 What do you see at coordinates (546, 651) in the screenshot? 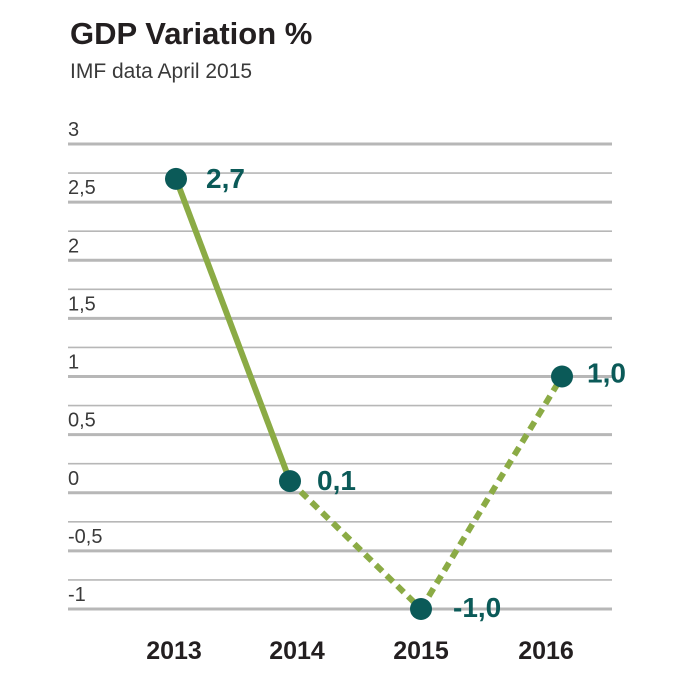
I see `x-tick-label: 2016` at bounding box center [546, 651].